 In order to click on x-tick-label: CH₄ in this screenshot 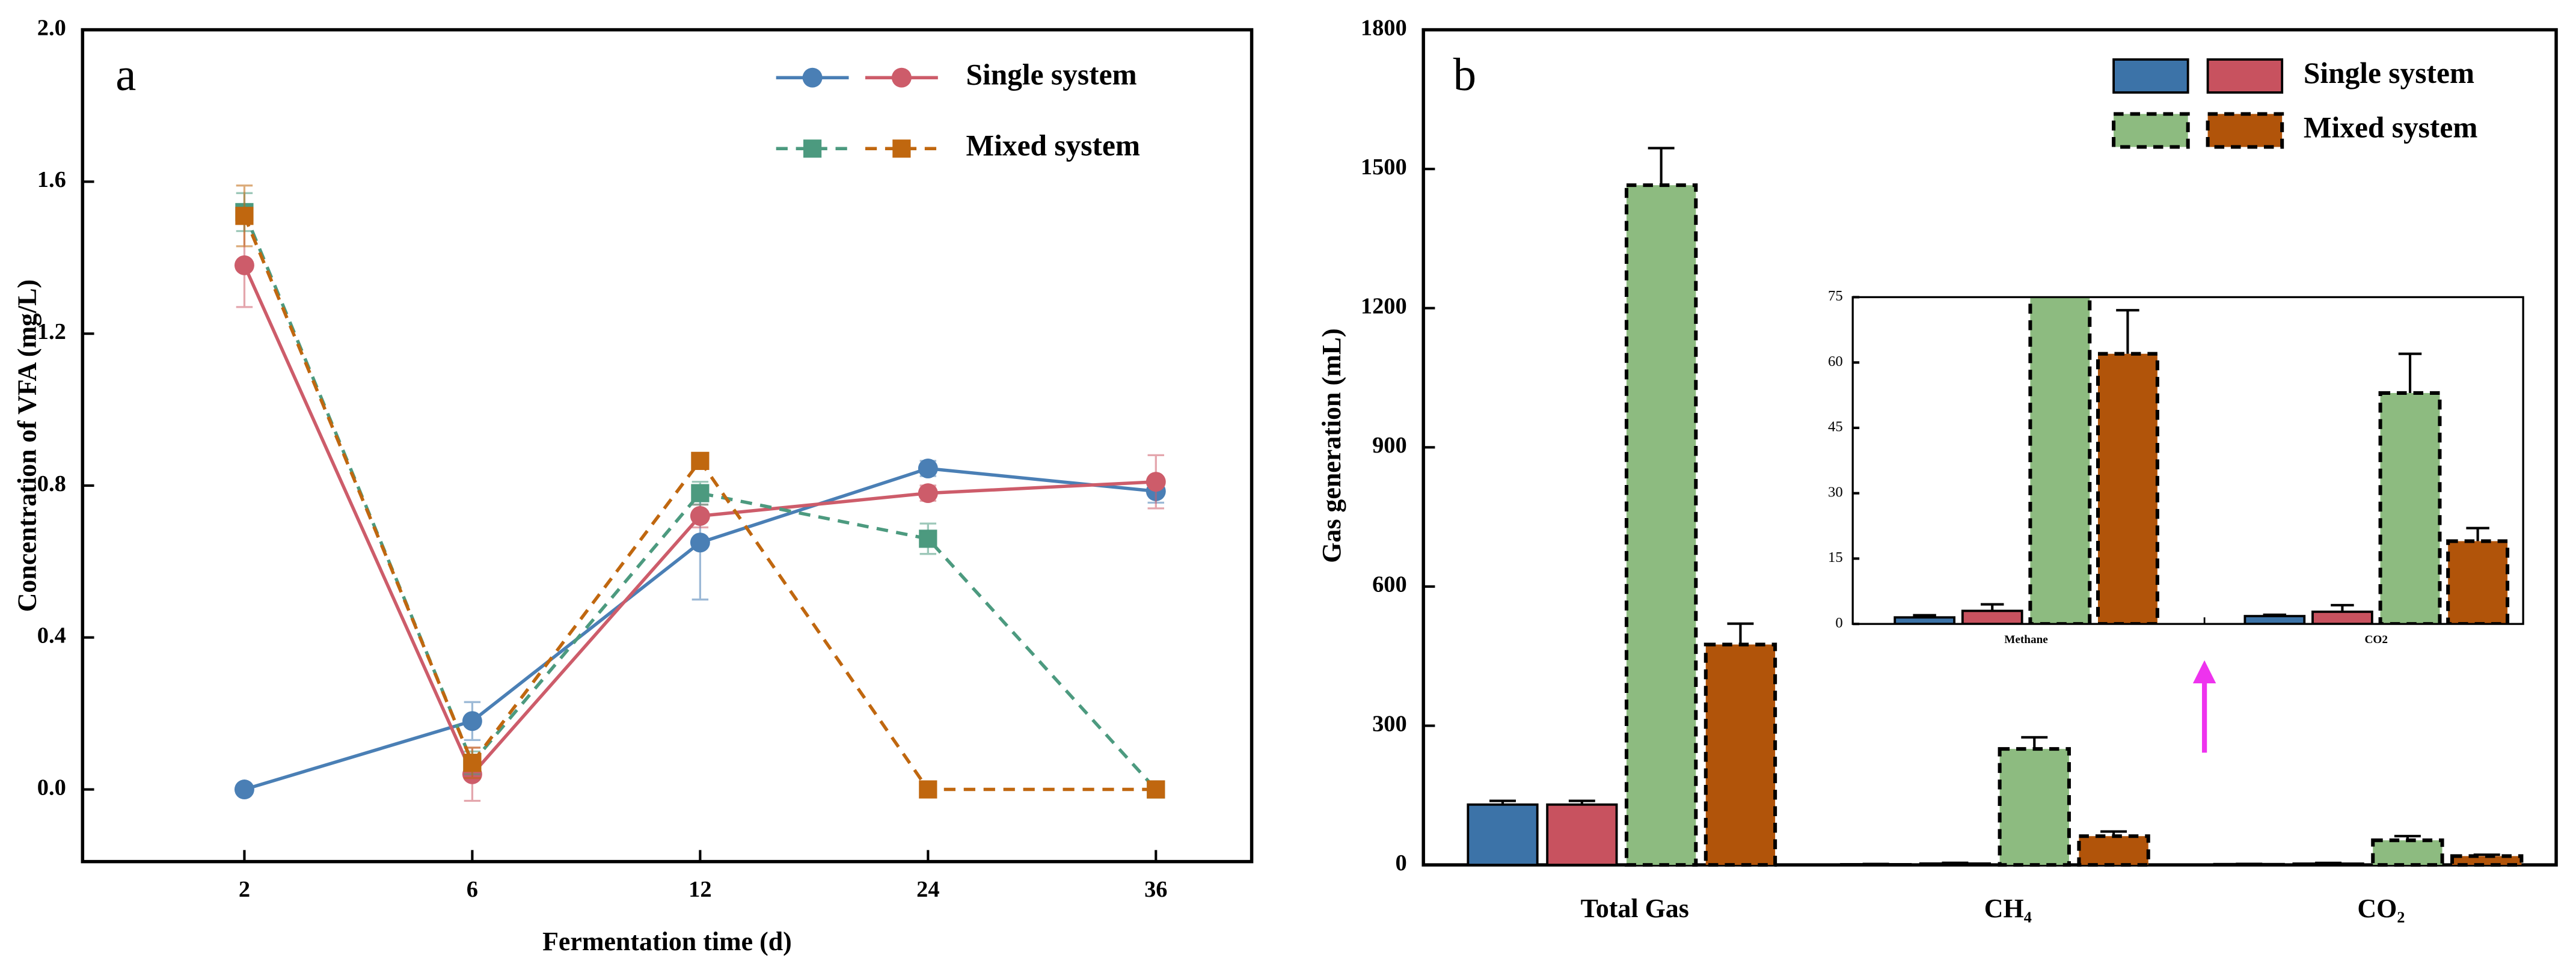, I will do `click(2008, 909)`.